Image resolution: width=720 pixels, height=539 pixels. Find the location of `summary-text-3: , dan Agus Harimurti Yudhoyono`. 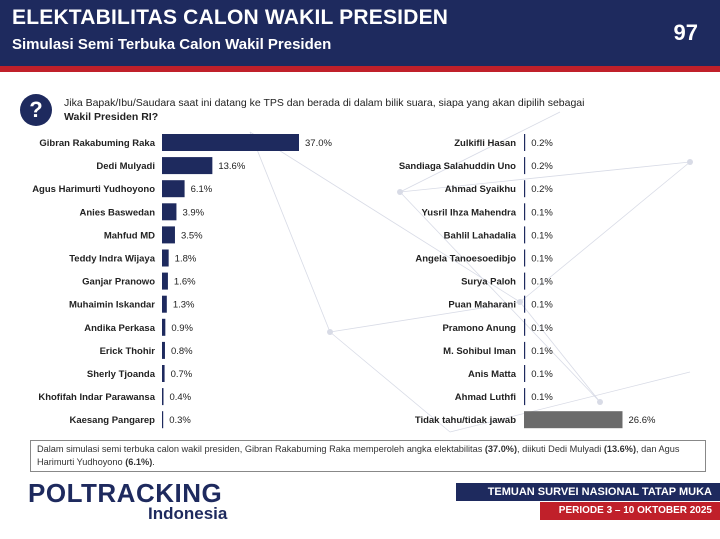

summary-text-3: , dan Agus Harimurti Yudhoyono is located at coordinates (358, 455).